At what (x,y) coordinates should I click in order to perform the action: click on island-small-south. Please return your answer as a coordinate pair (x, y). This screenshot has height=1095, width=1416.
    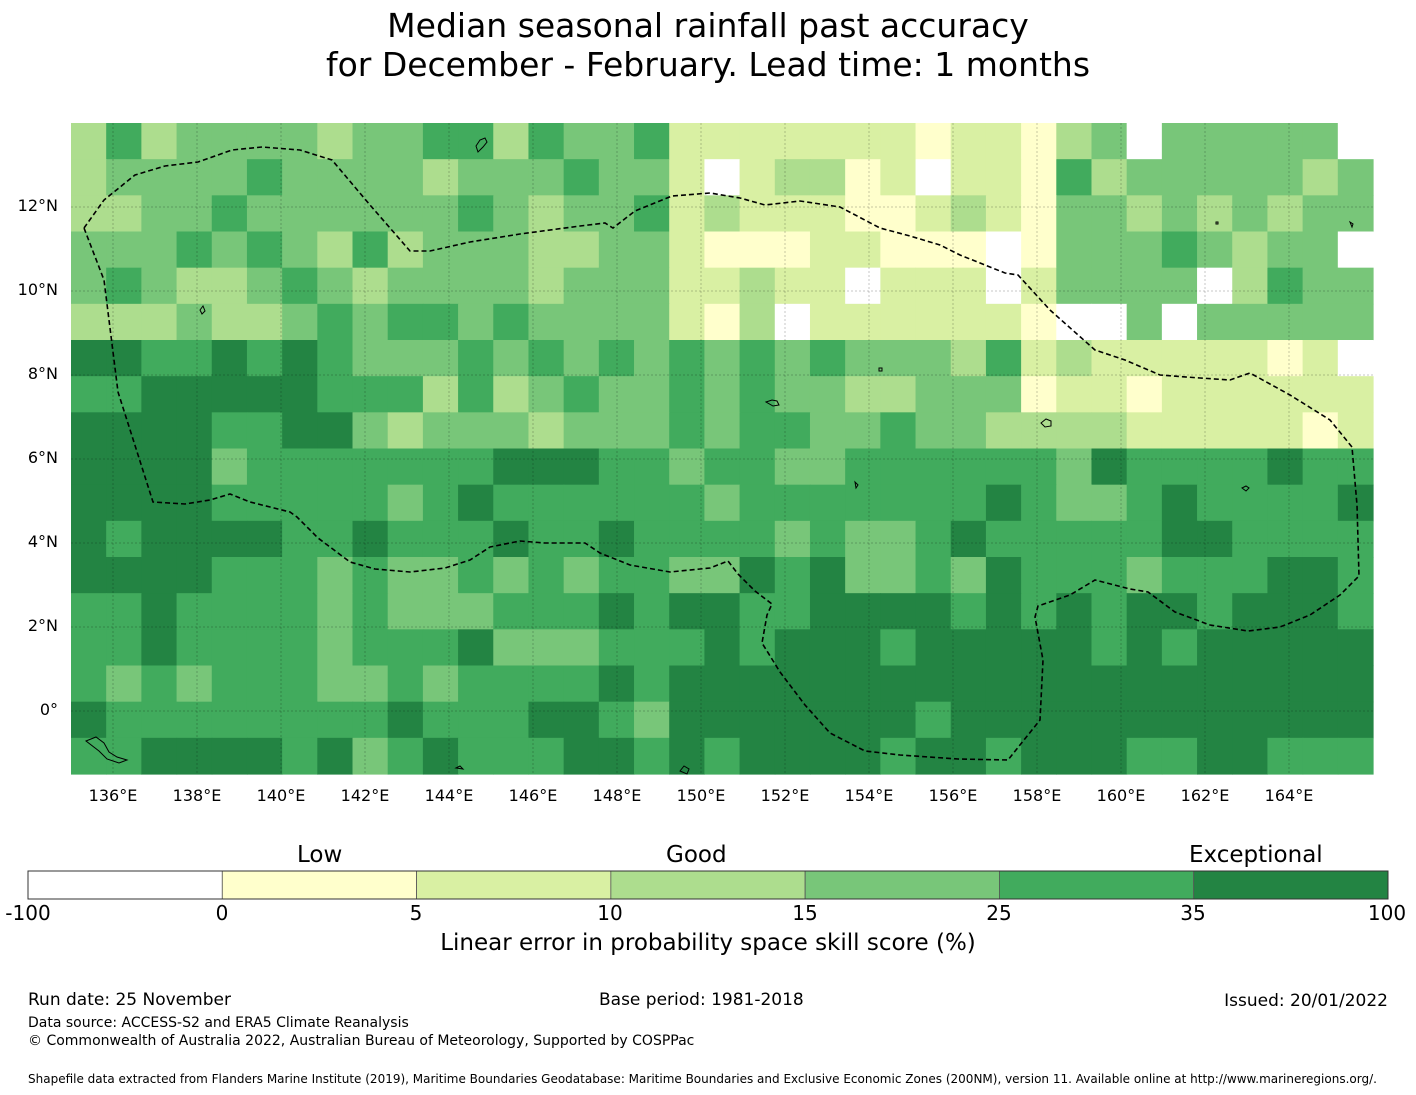
    Looking at the image, I should click on (684, 770).